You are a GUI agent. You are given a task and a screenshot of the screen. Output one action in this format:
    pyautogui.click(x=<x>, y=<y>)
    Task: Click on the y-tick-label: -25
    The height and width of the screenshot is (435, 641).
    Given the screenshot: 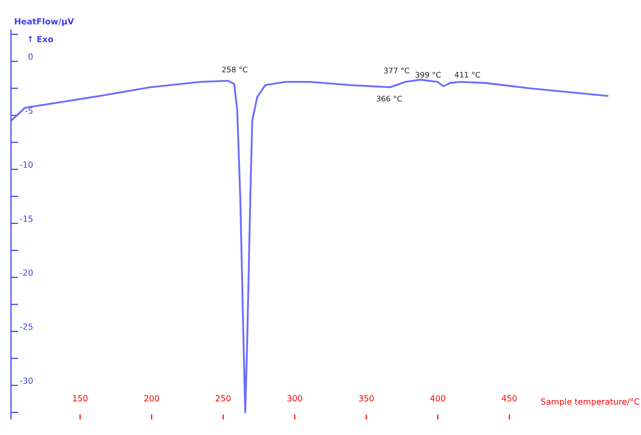 What is the action you would take?
    pyautogui.click(x=26, y=326)
    